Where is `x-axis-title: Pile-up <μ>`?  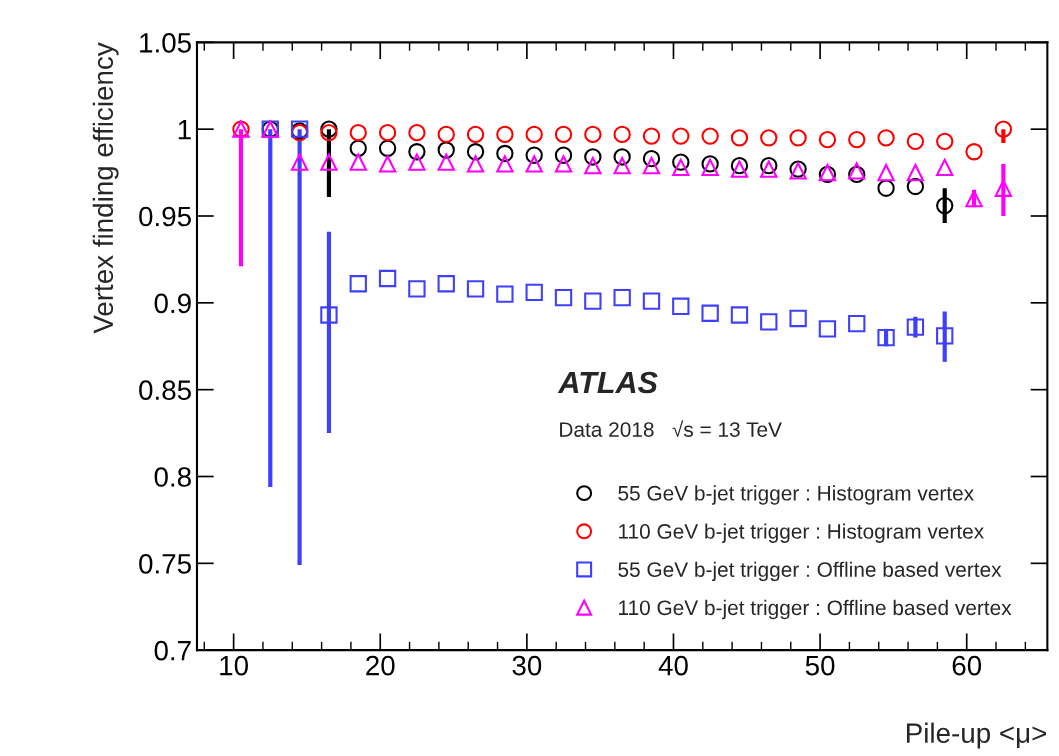
x-axis-title: Pile-up <μ> is located at coordinates (976, 735).